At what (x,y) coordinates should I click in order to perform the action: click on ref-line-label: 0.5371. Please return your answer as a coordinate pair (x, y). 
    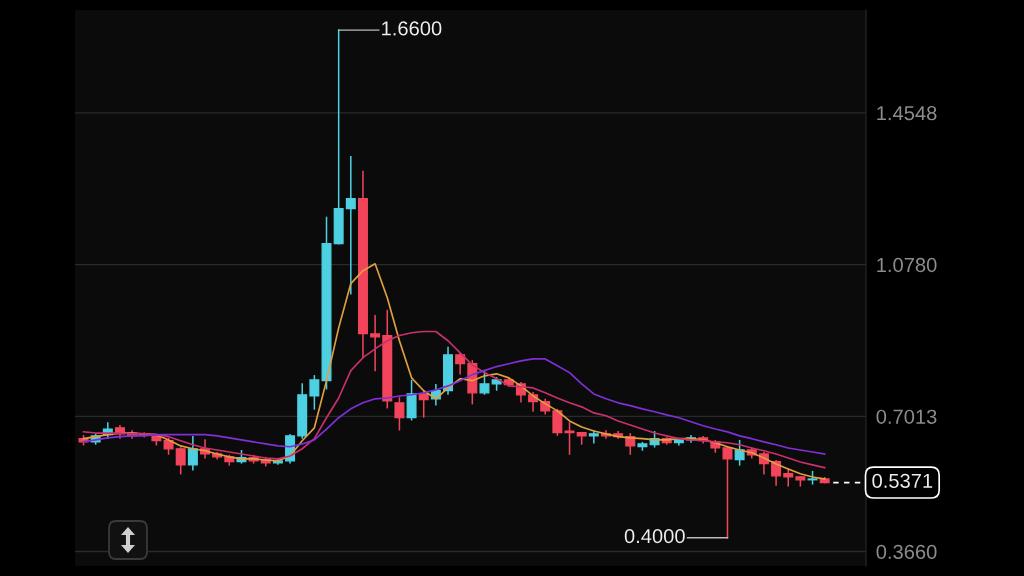
    Looking at the image, I should click on (902, 480).